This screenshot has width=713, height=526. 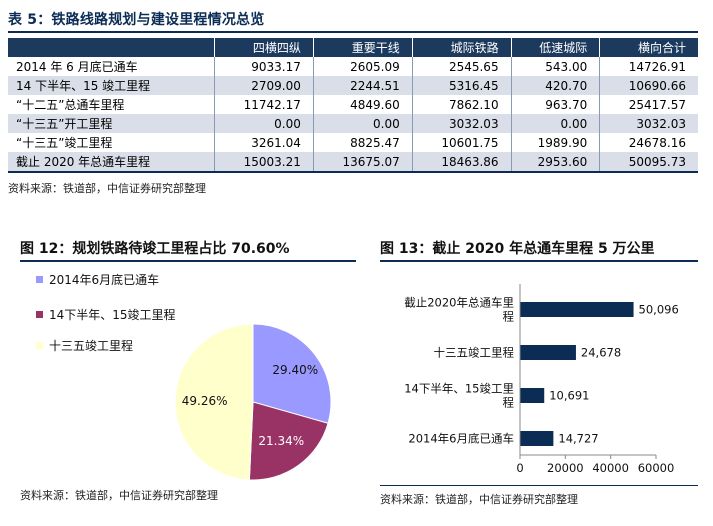 What do you see at coordinates (648, 85) in the screenshot?
I see `table-cell: 10690.66` at bounding box center [648, 85].